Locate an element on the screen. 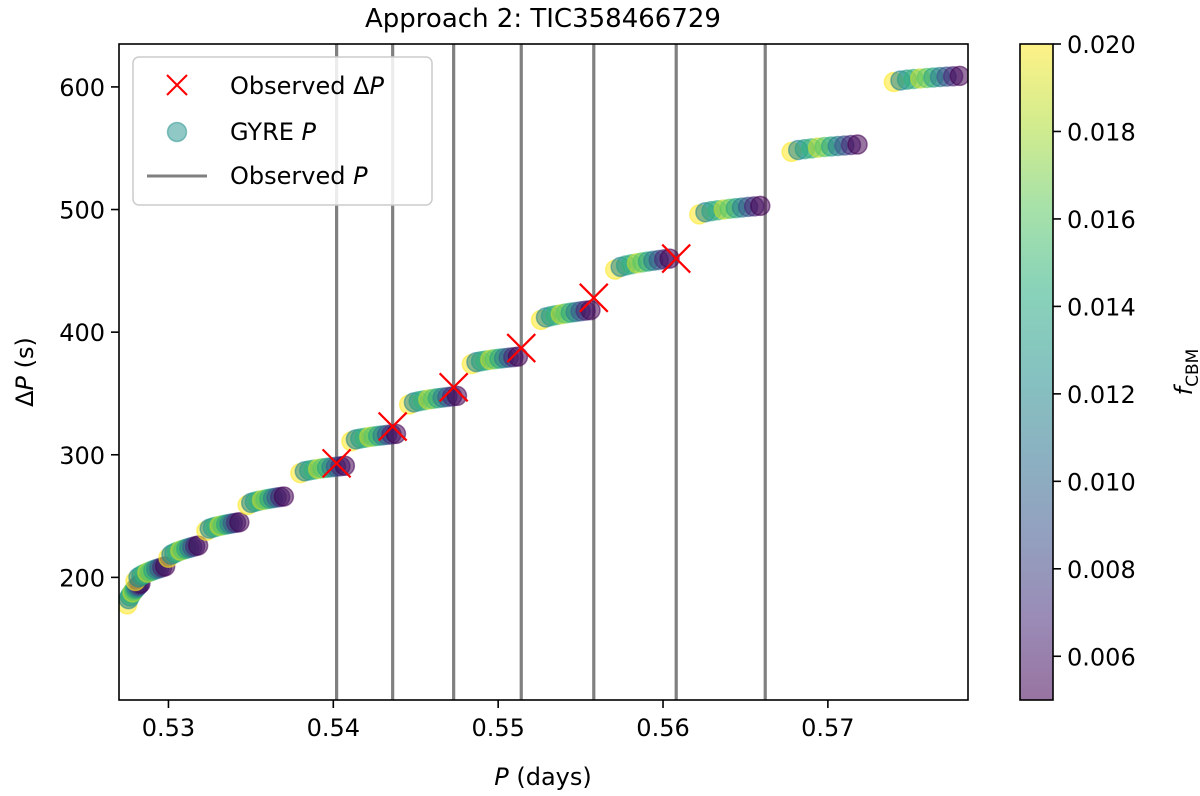  colorbar-tick-label: 0.008 is located at coordinates (1101, 570).